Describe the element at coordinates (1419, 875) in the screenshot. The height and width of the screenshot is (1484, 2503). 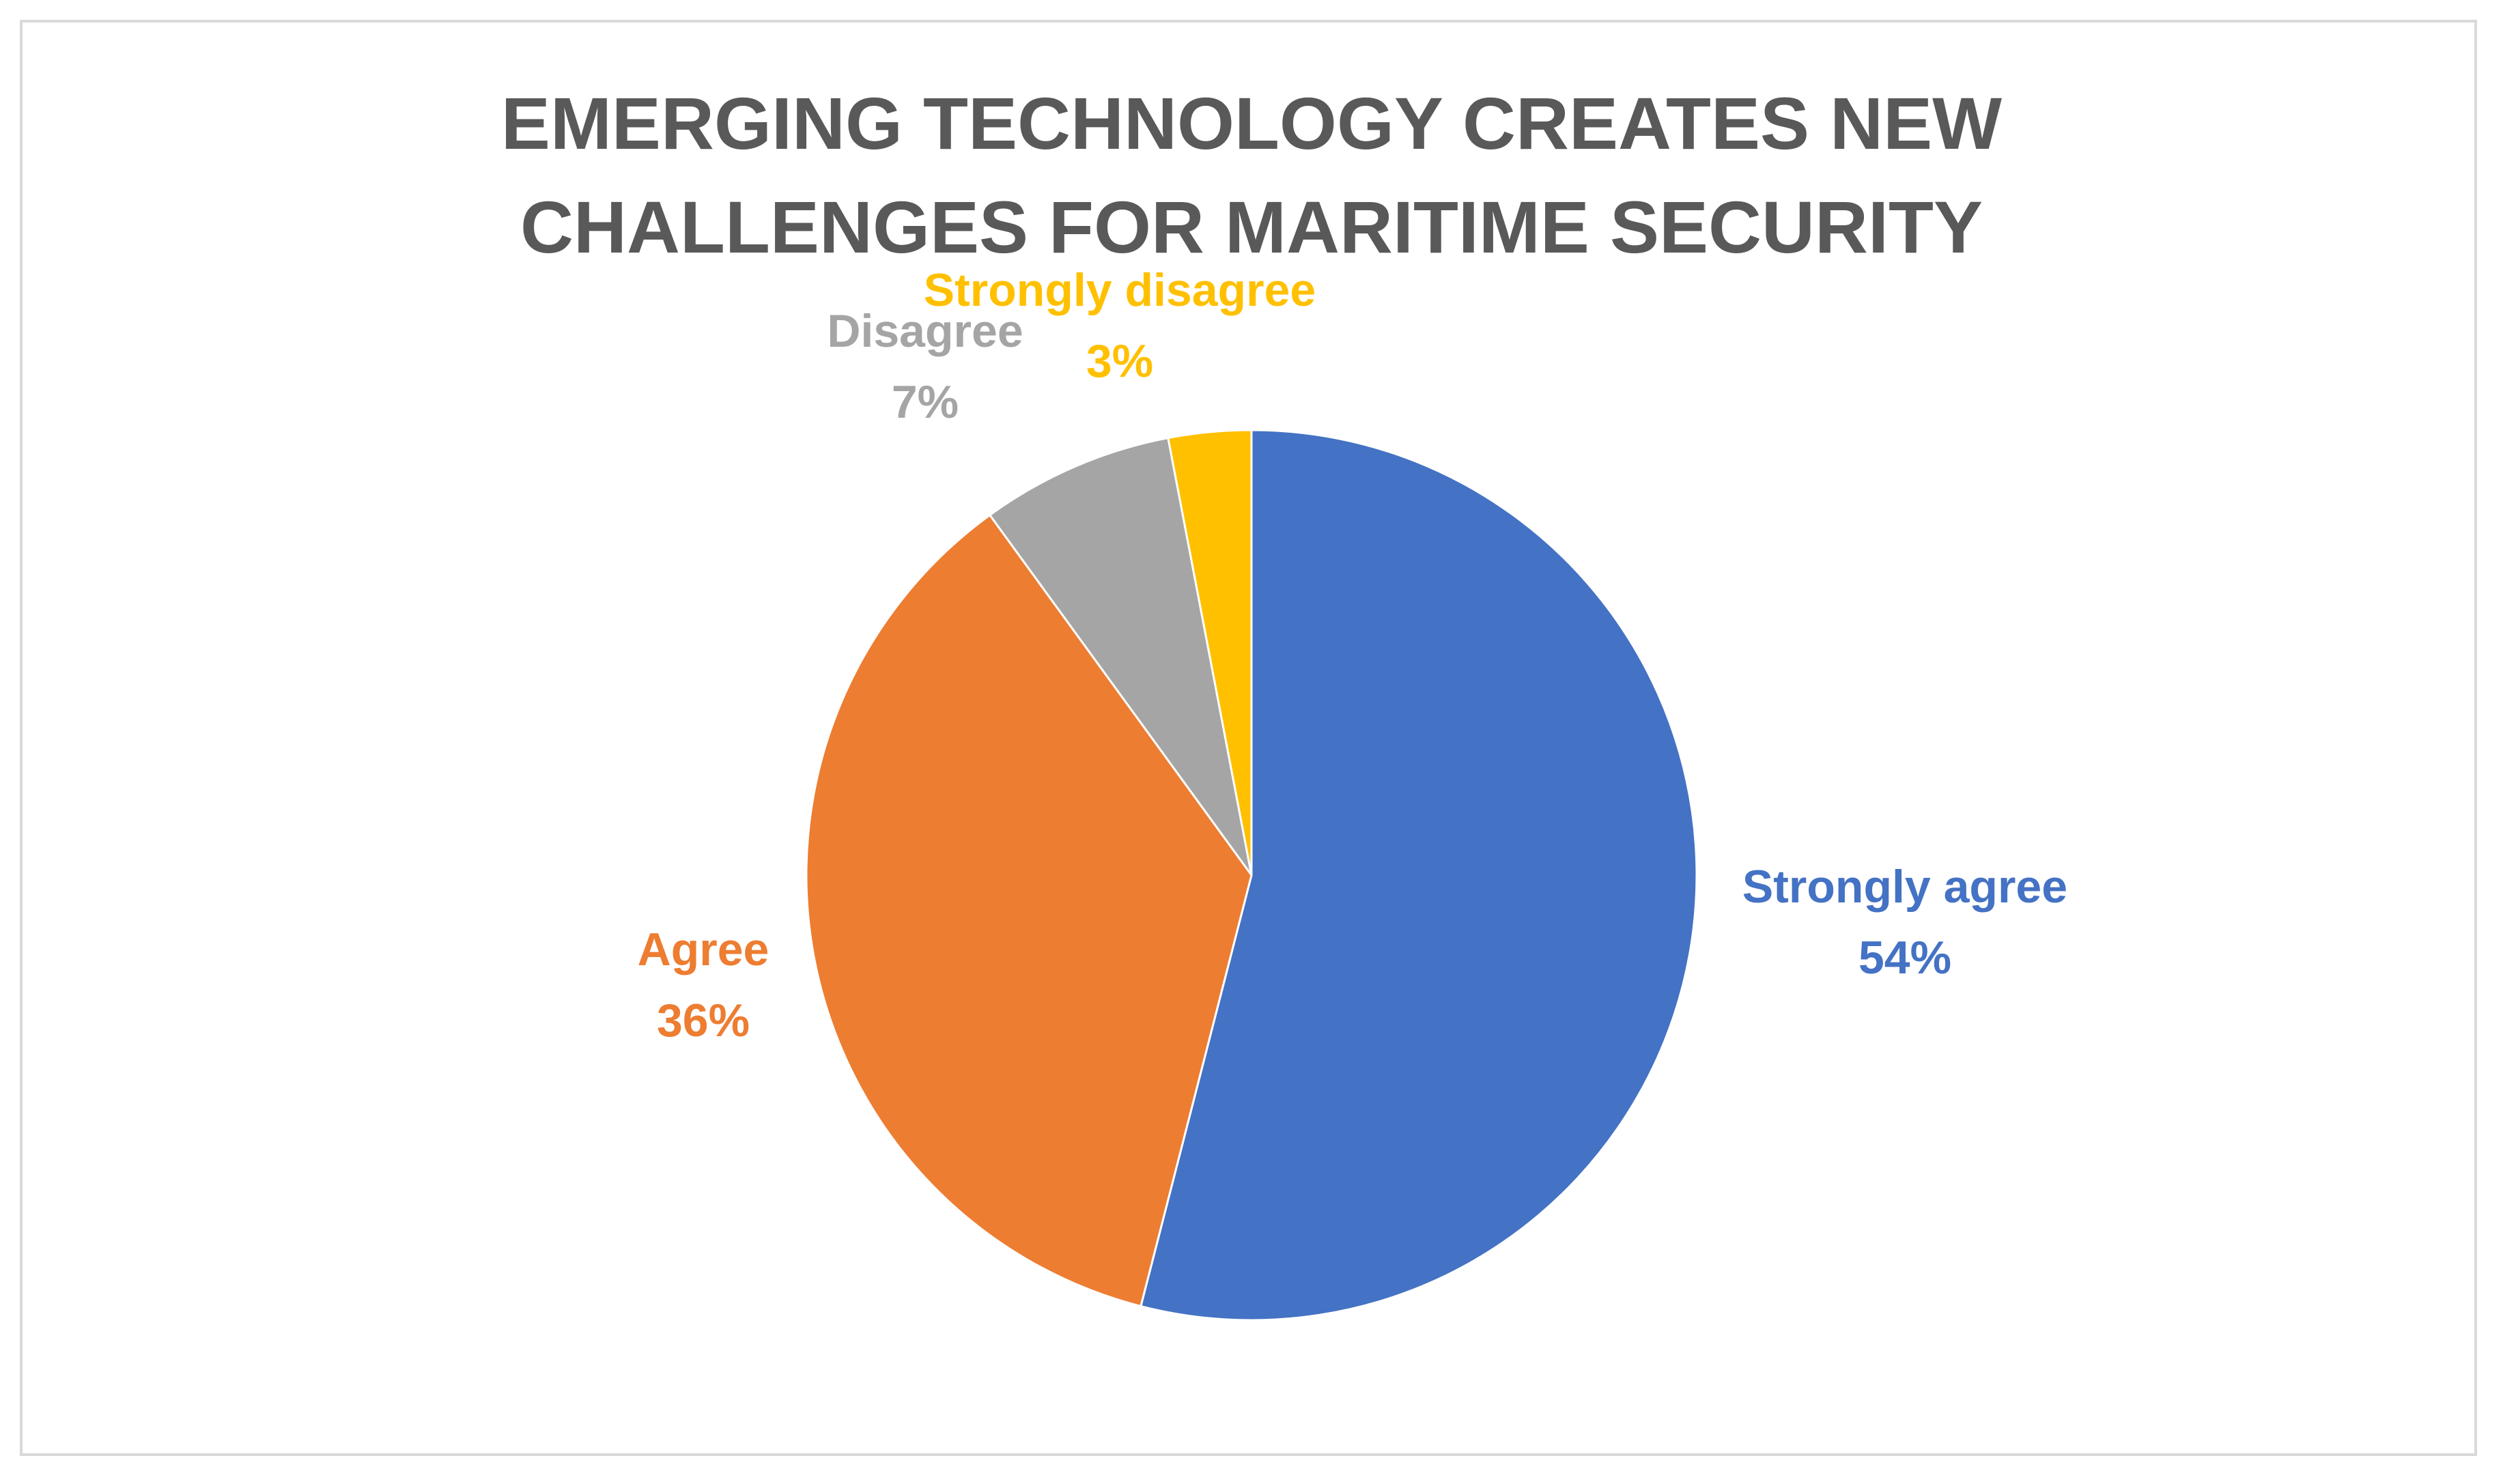
I see `pie-slice-strongly-agree` at that location.